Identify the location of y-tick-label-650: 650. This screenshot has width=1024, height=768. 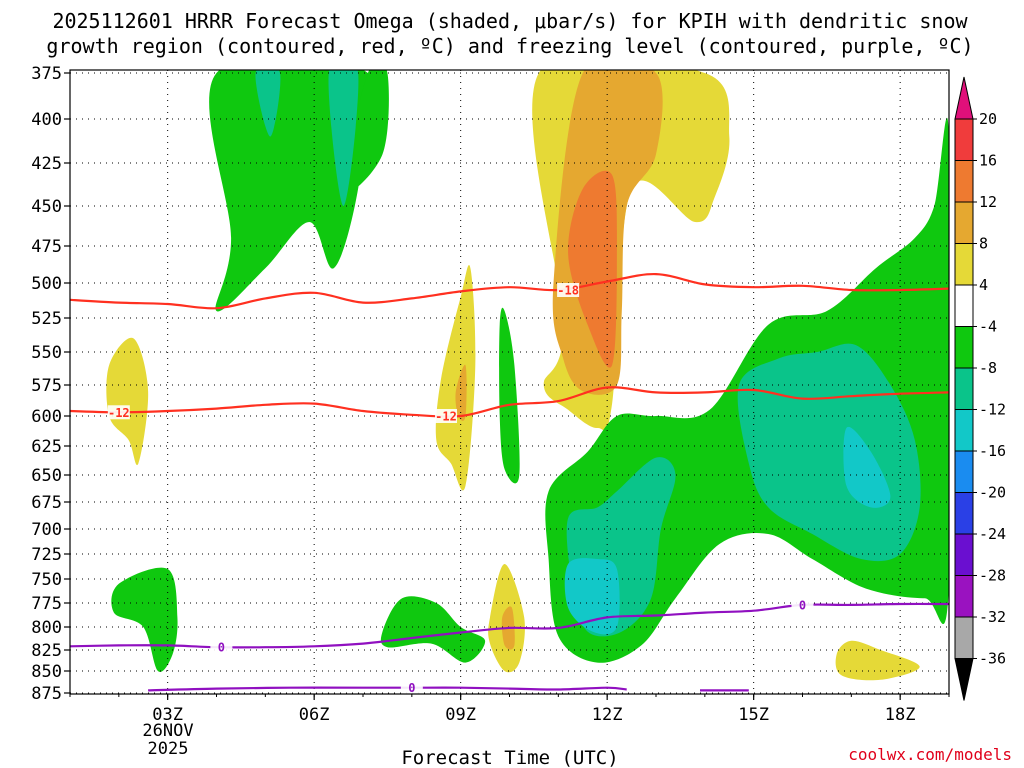
(46, 476).